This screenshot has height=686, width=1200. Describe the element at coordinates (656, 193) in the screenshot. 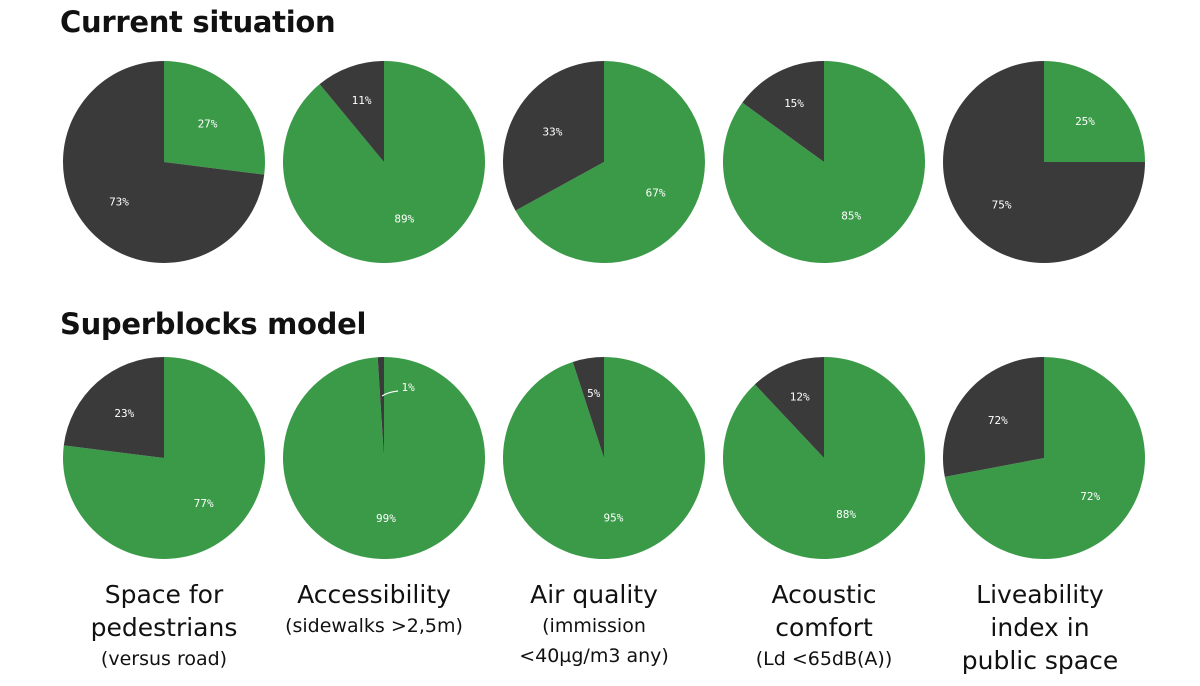

I see `current-air-quality-green-label: 67%` at that location.